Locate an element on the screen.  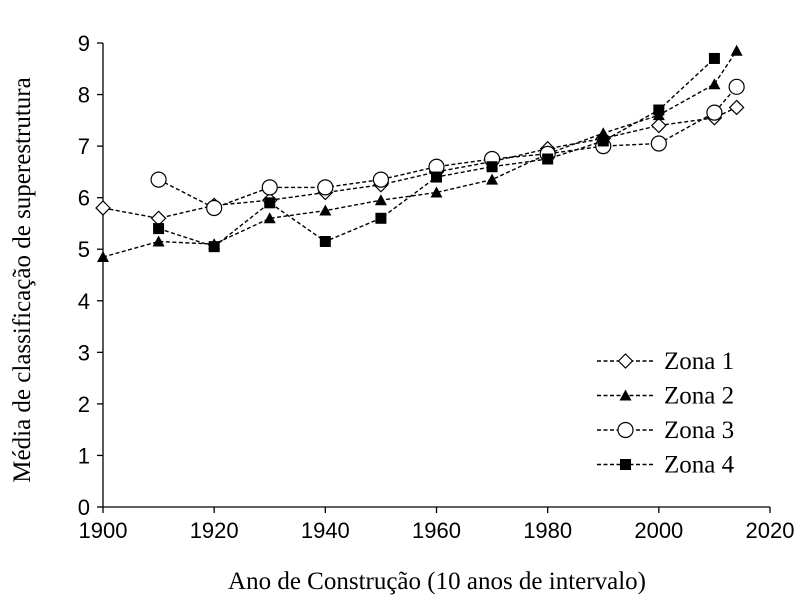
y-axis-title: Média de classificação de superestrutura is located at coordinates (22, 279).